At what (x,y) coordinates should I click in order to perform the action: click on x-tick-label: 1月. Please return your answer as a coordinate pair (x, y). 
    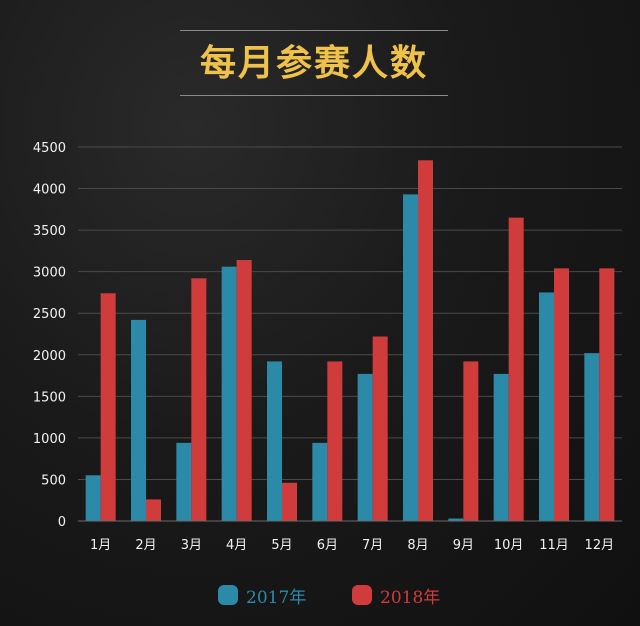
    Looking at the image, I should click on (100, 545).